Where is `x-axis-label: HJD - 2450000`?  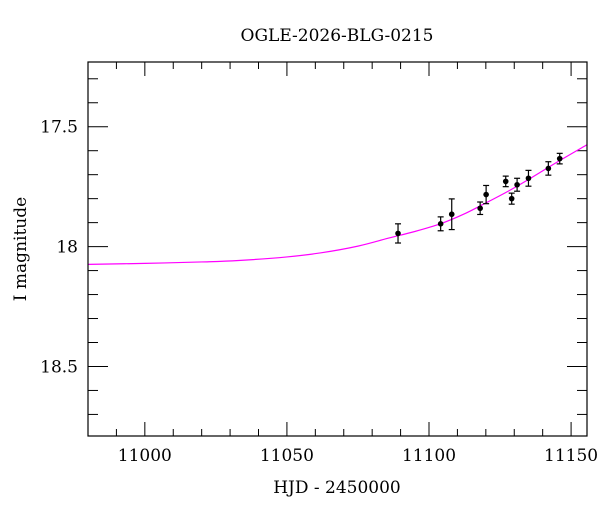 x-axis-label: HJD - 2450000 is located at coordinates (337, 488).